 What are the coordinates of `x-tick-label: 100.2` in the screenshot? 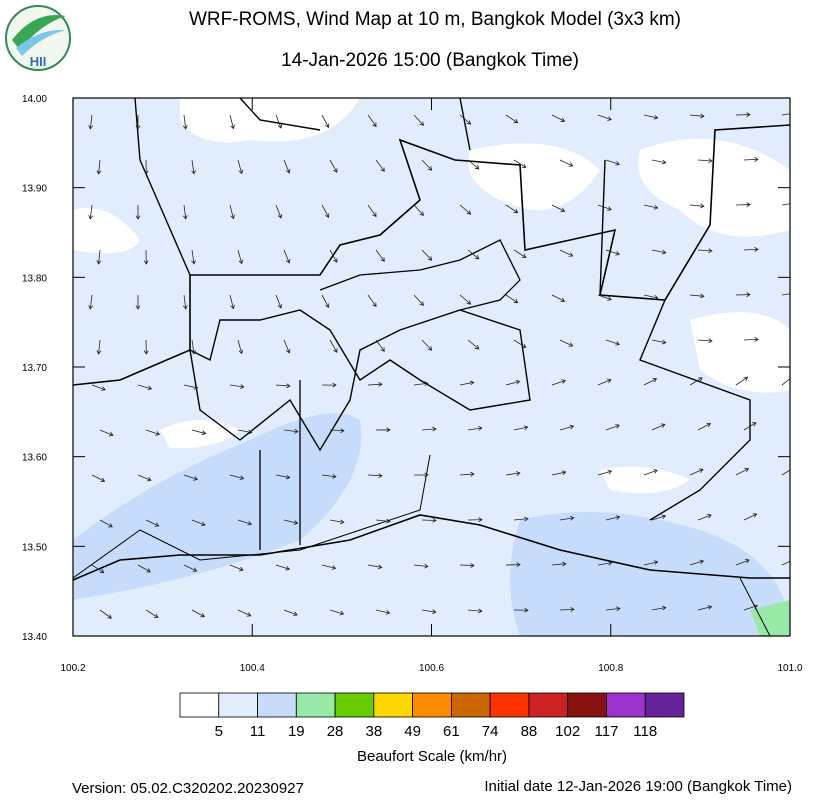 It's located at (72, 668).